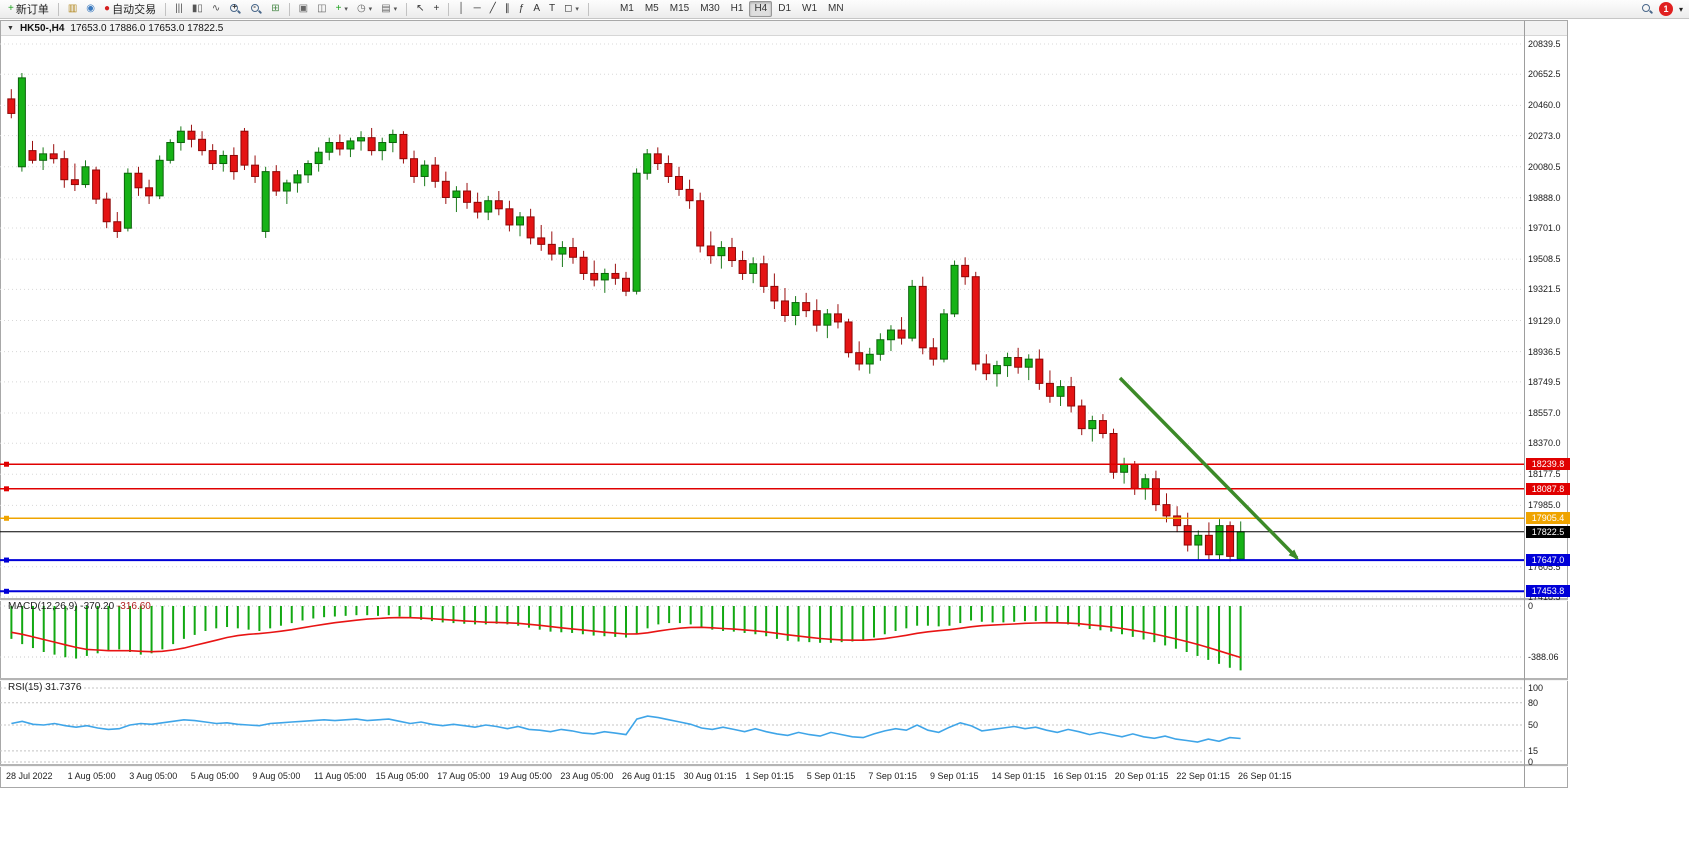  Describe the element at coordinates (361, 8) in the screenshot. I see `clock-icon: ◷` at that location.